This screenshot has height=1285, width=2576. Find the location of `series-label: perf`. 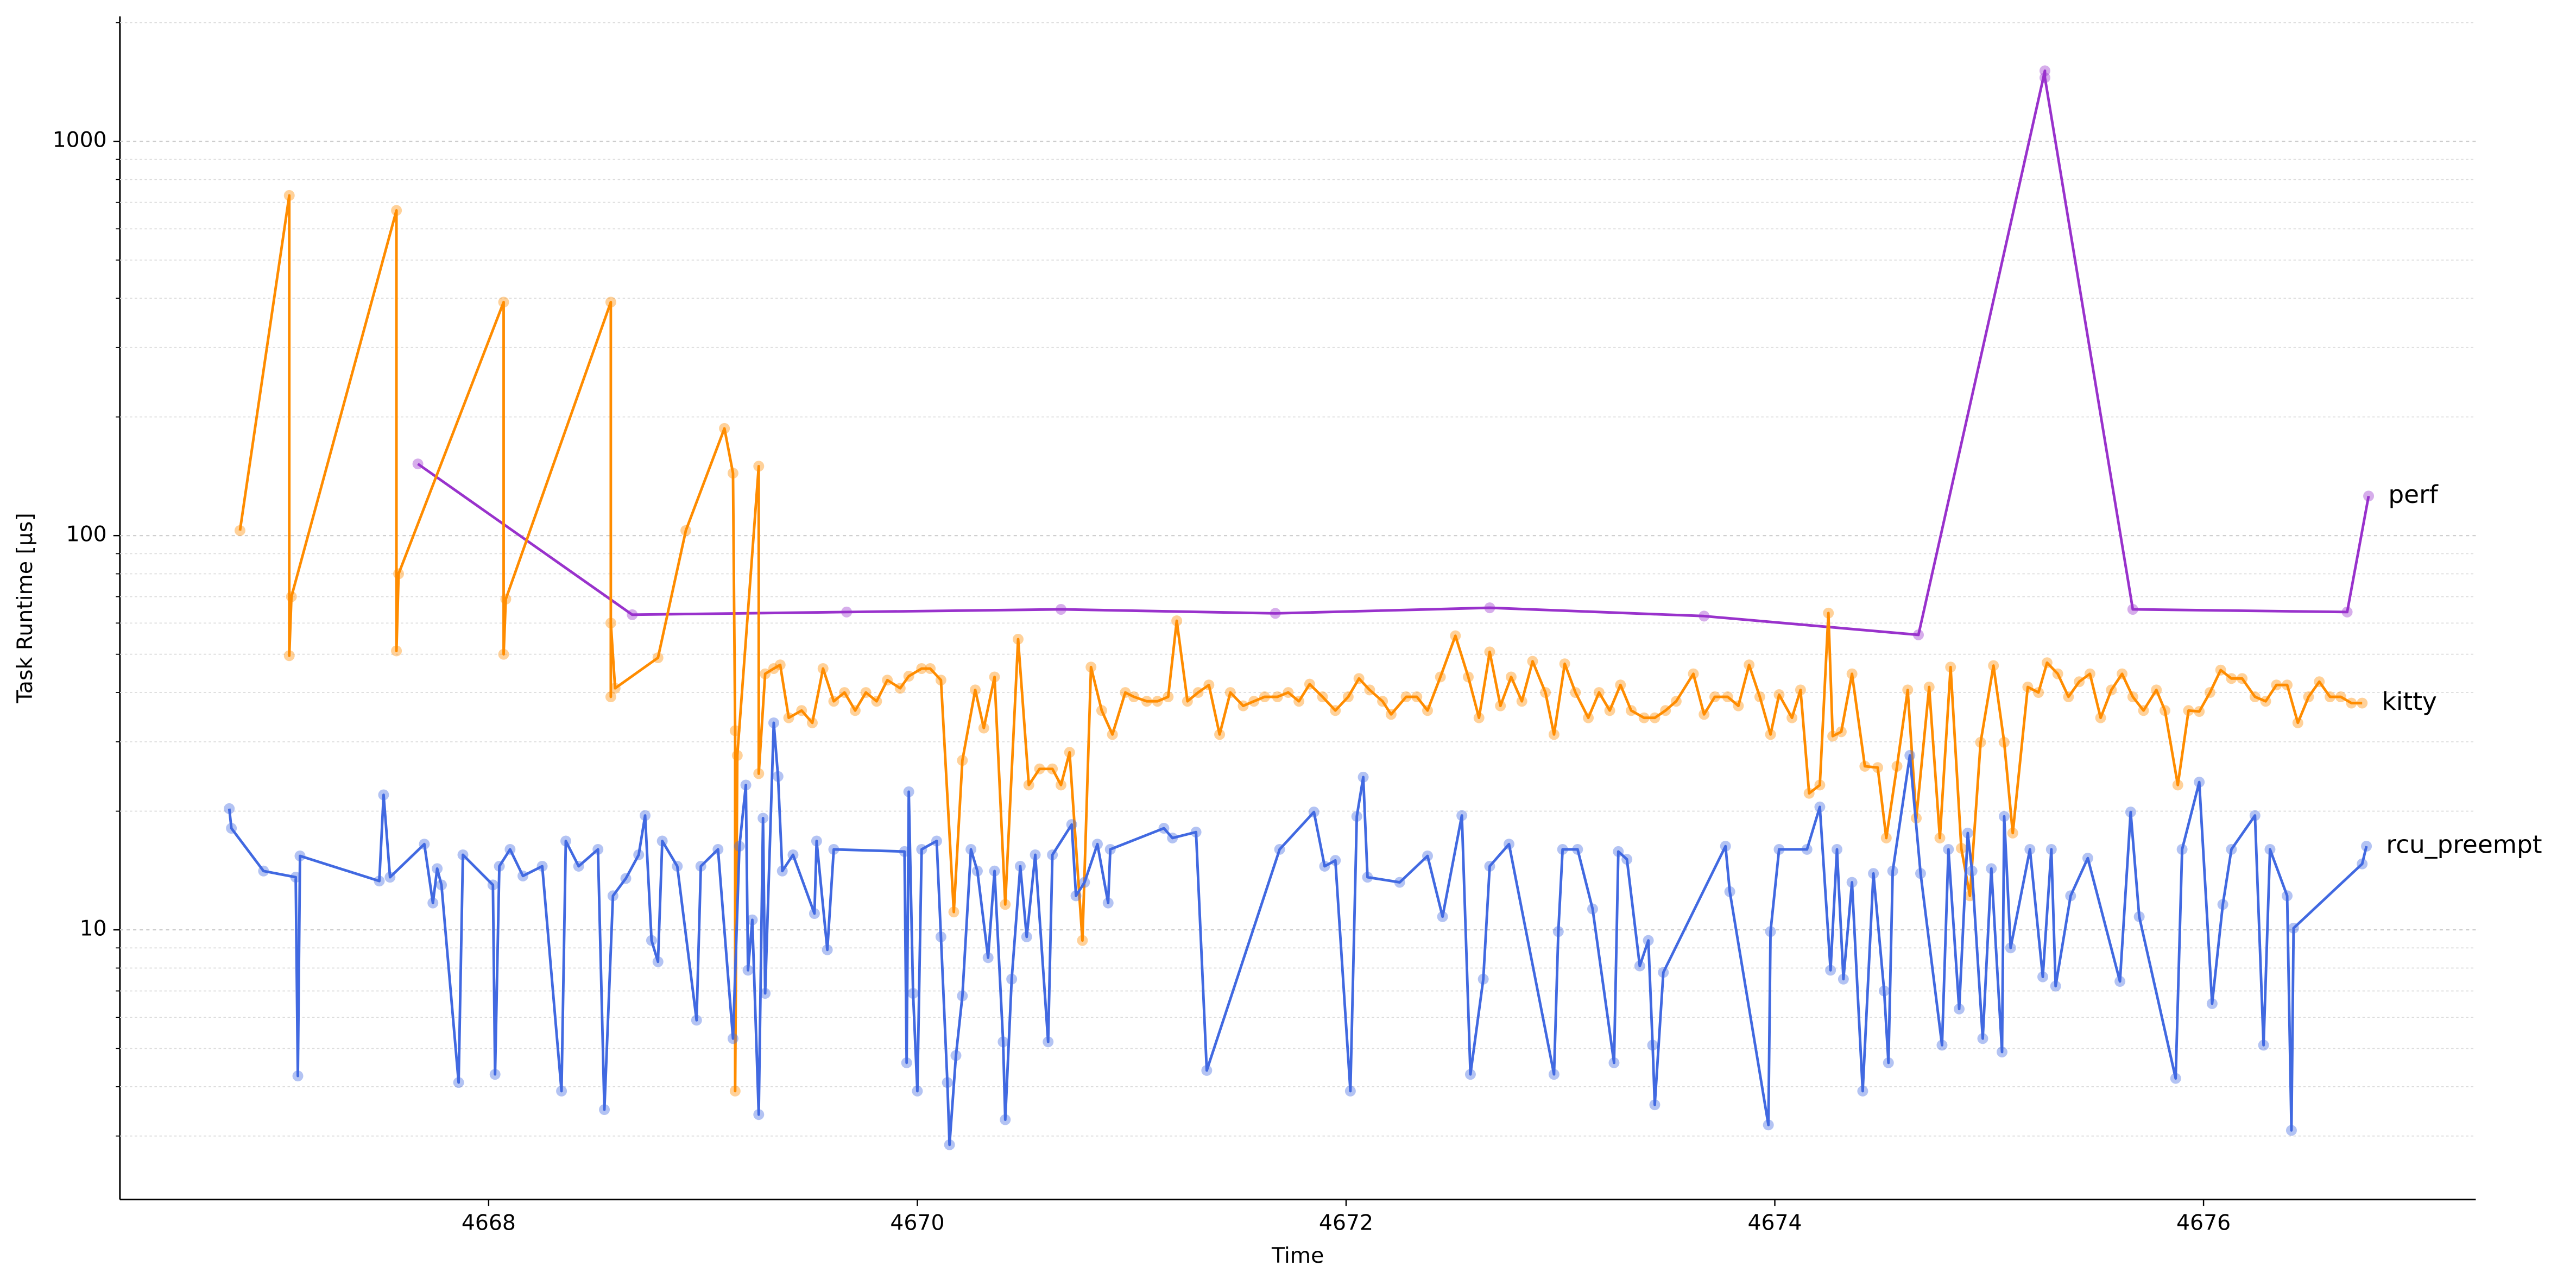

series-label: perf is located at coordinates (2413, 494).